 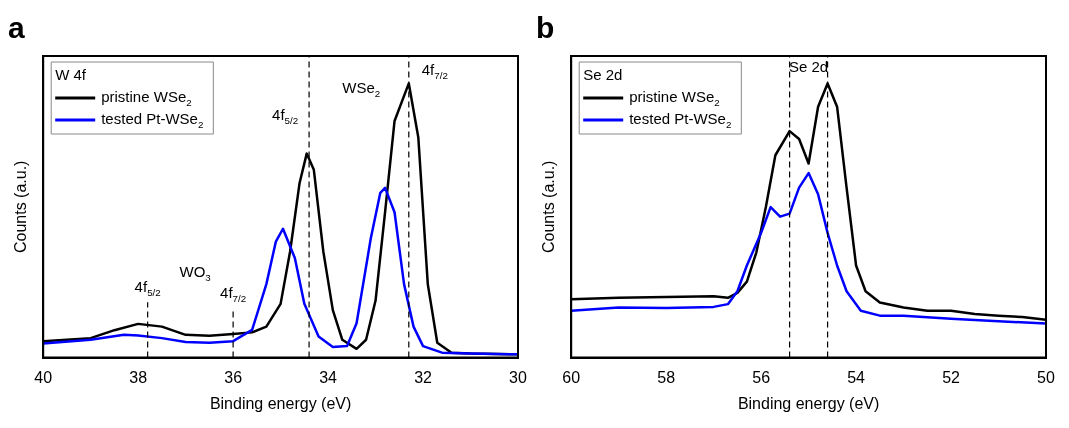 I want to click on chart-title: a, so click(x=16, y=28).